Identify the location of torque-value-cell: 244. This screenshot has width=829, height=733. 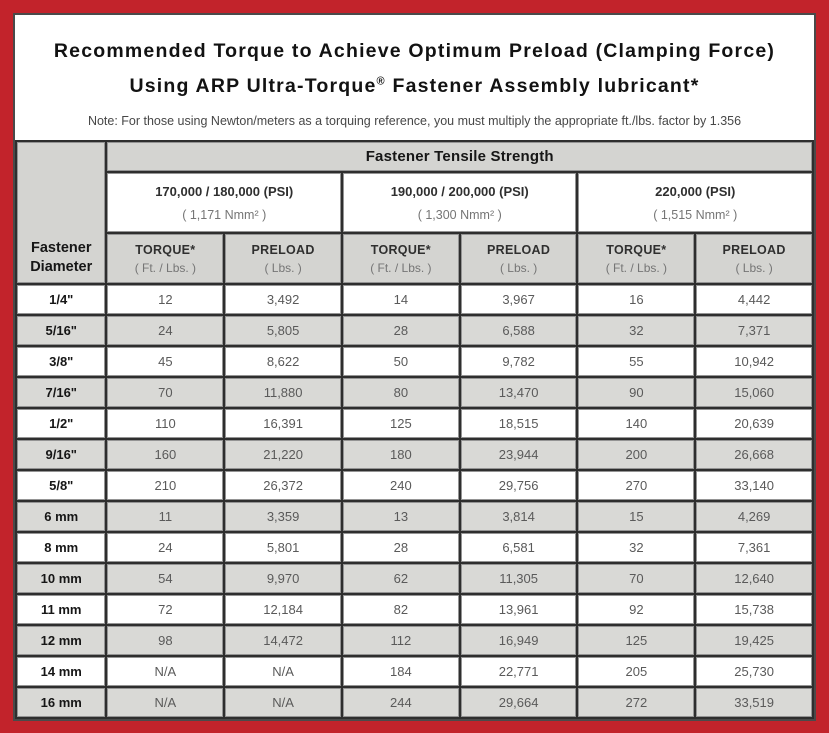
(400, 702).